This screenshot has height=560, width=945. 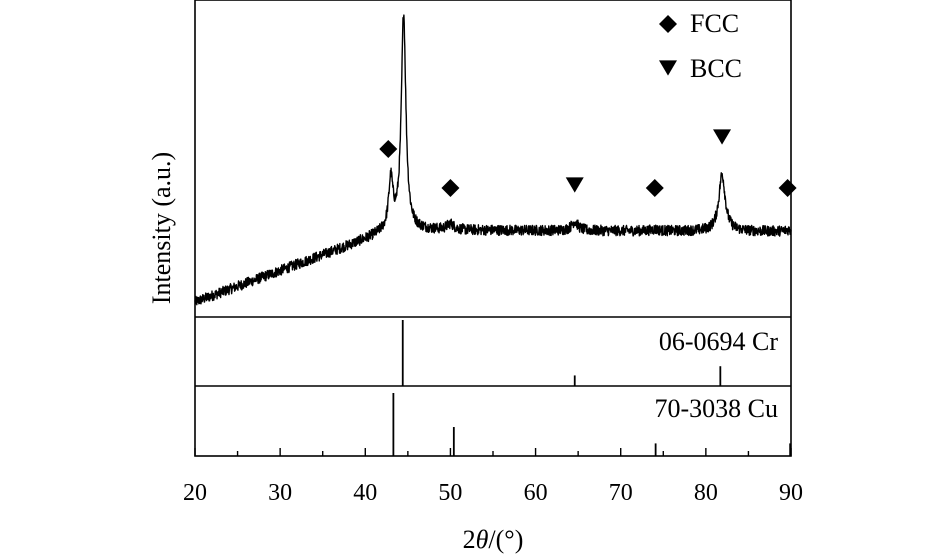 What do you see at coordinates (716, 68) in the screenshot?
I see `legend-label-bcc: BCC` at bounding box center [716, 68].